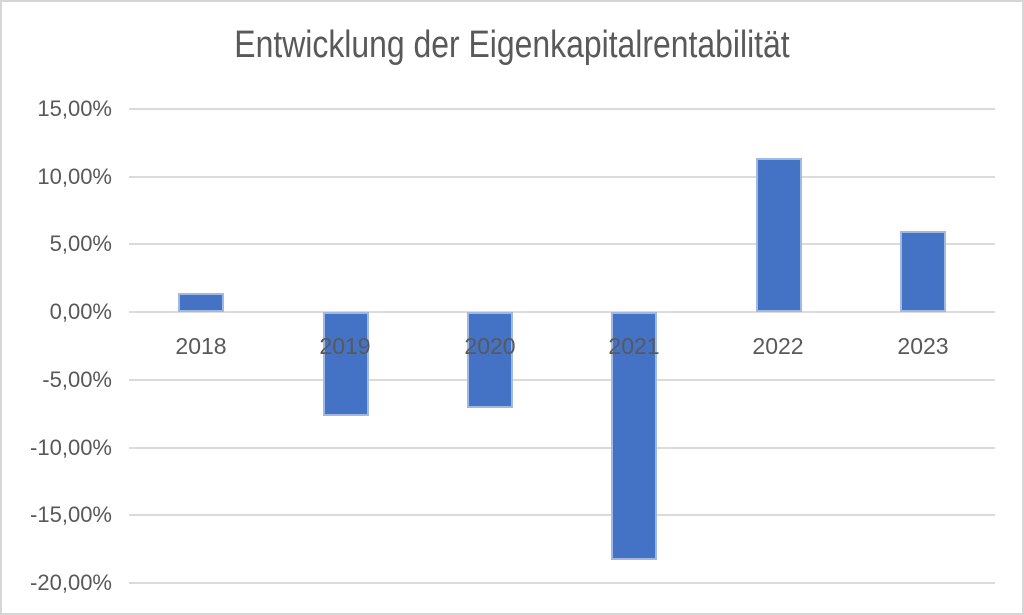 Image resolution: width=1024 pixels, height=615 pixels. I want to click on bar-2023, so click(923, 271).